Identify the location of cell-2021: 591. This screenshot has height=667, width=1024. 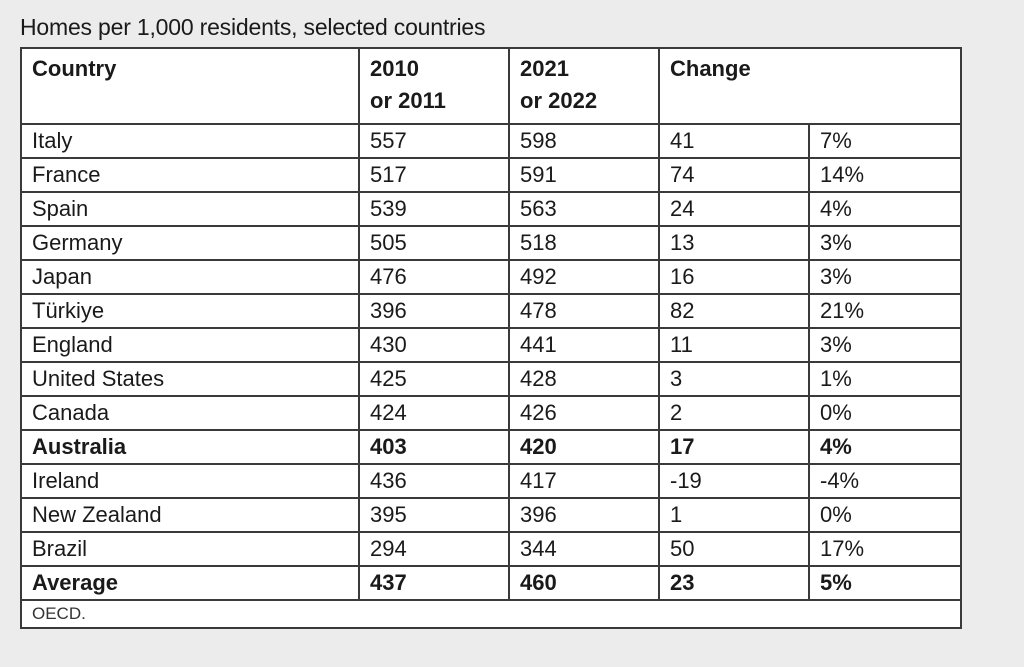
(584, 175).